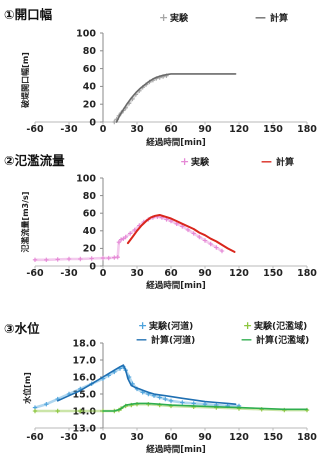 Image resolution: width=327 pixels, height=457 pixels. I want to click on chart-title: ②氾濫流量, so click(34, 160).